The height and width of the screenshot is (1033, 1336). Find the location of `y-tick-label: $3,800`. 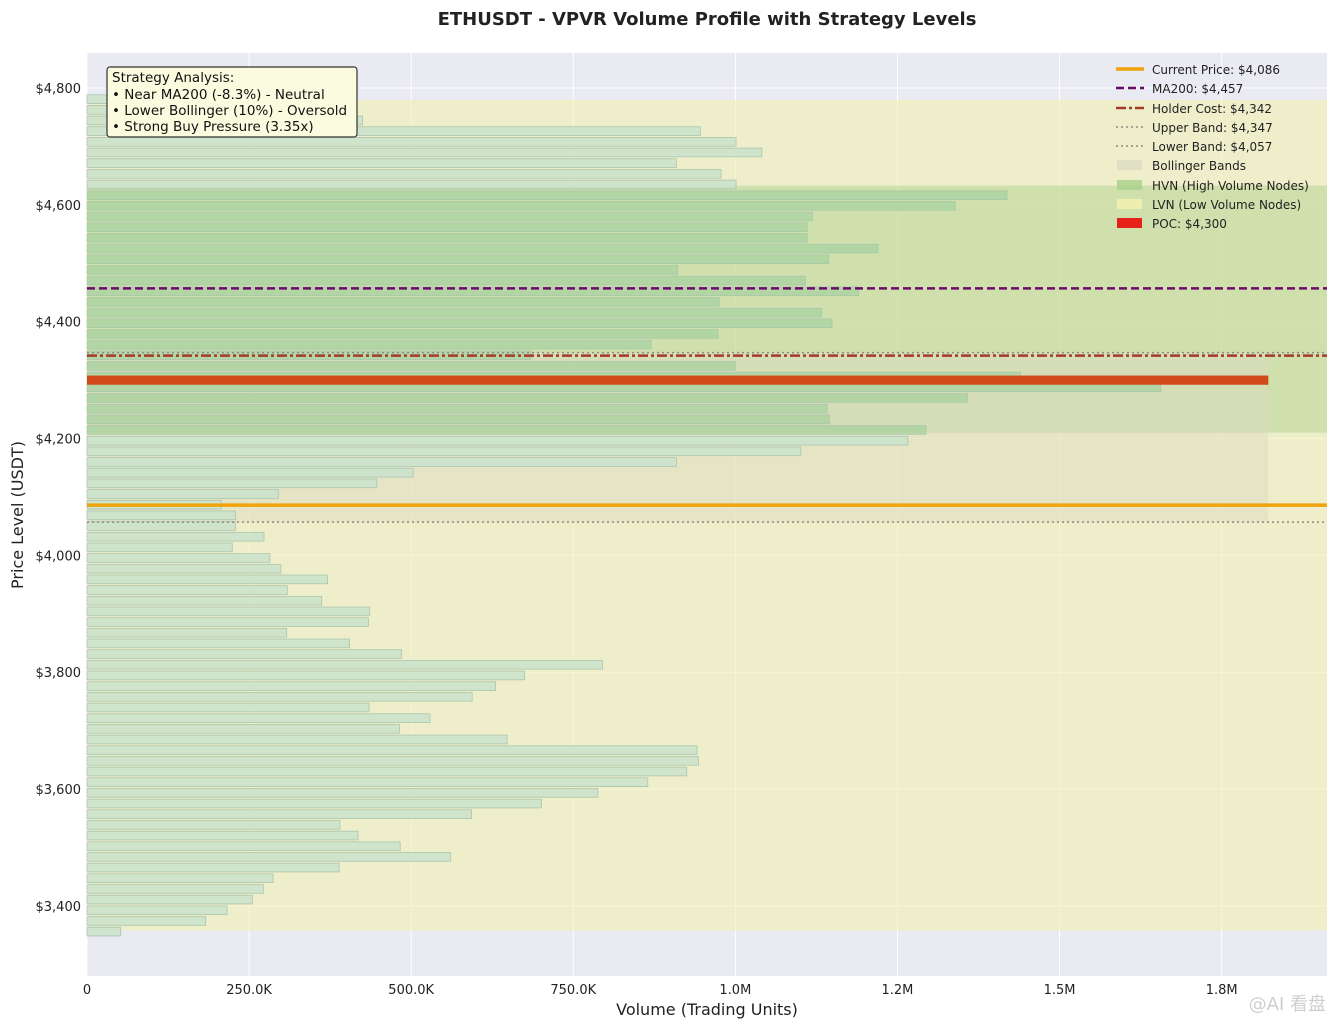

y-tick-label: $3,800 is located at coordinates (59, 673).